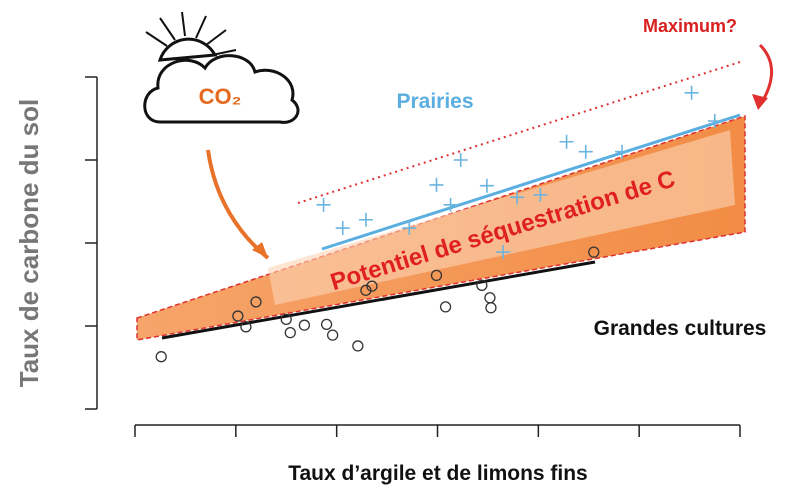 The image size is (800, 503). I want to click on co2-label: CO₂, so click(220, 96).